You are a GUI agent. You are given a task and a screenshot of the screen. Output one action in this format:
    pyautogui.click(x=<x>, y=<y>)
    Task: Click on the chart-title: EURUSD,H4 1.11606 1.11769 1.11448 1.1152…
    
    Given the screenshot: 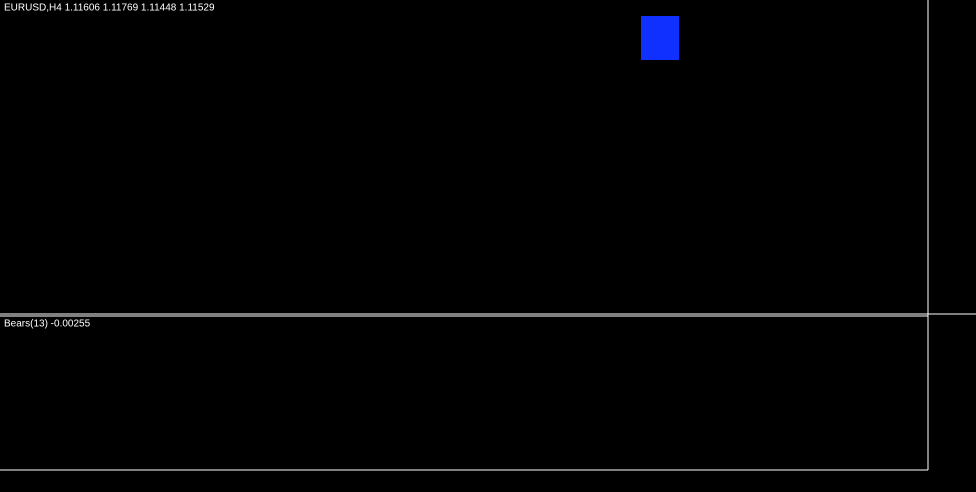 What is the action you would take?
    pyautogui.click(x=109, y=8)
    